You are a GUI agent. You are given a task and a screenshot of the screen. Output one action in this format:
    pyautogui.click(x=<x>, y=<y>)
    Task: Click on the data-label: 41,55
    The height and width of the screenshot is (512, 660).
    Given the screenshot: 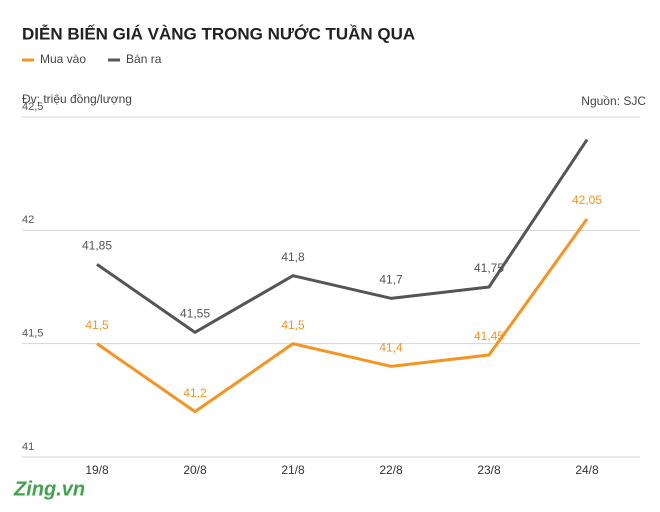 What is the action you would take?
    pyautogui.click(x=195, y=314)
    